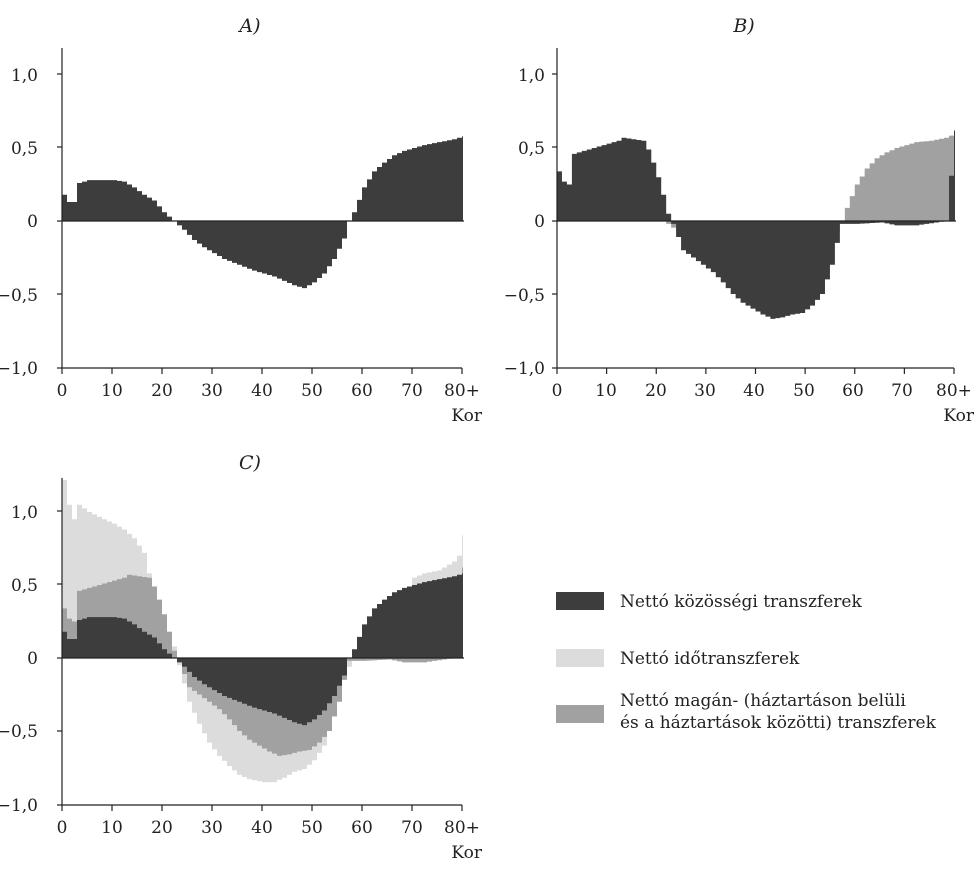 The width and height of the screenshot is (978, 873). Describe the element at coordinates (606, 391) in the screenshot. I see `panel-b-xtick: 10` at that location.